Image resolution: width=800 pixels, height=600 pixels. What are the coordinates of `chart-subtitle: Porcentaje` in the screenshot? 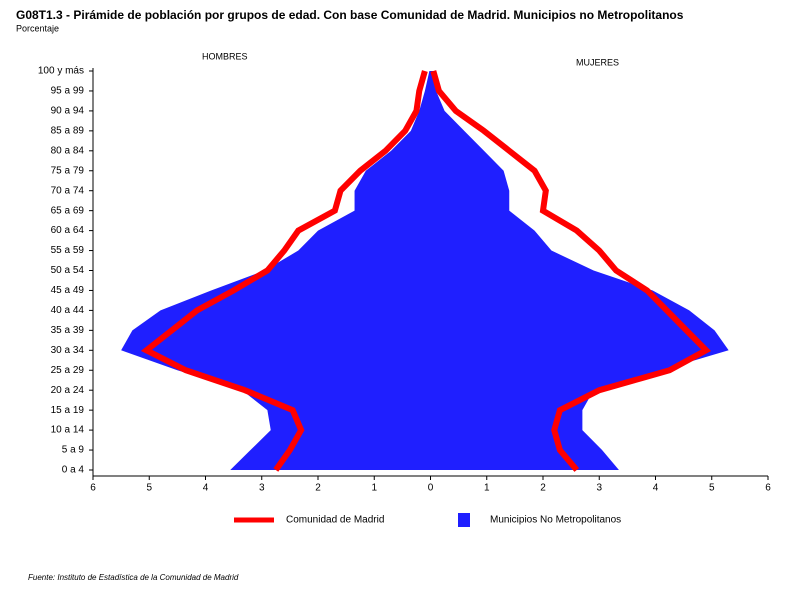 It's located at (37, 28).